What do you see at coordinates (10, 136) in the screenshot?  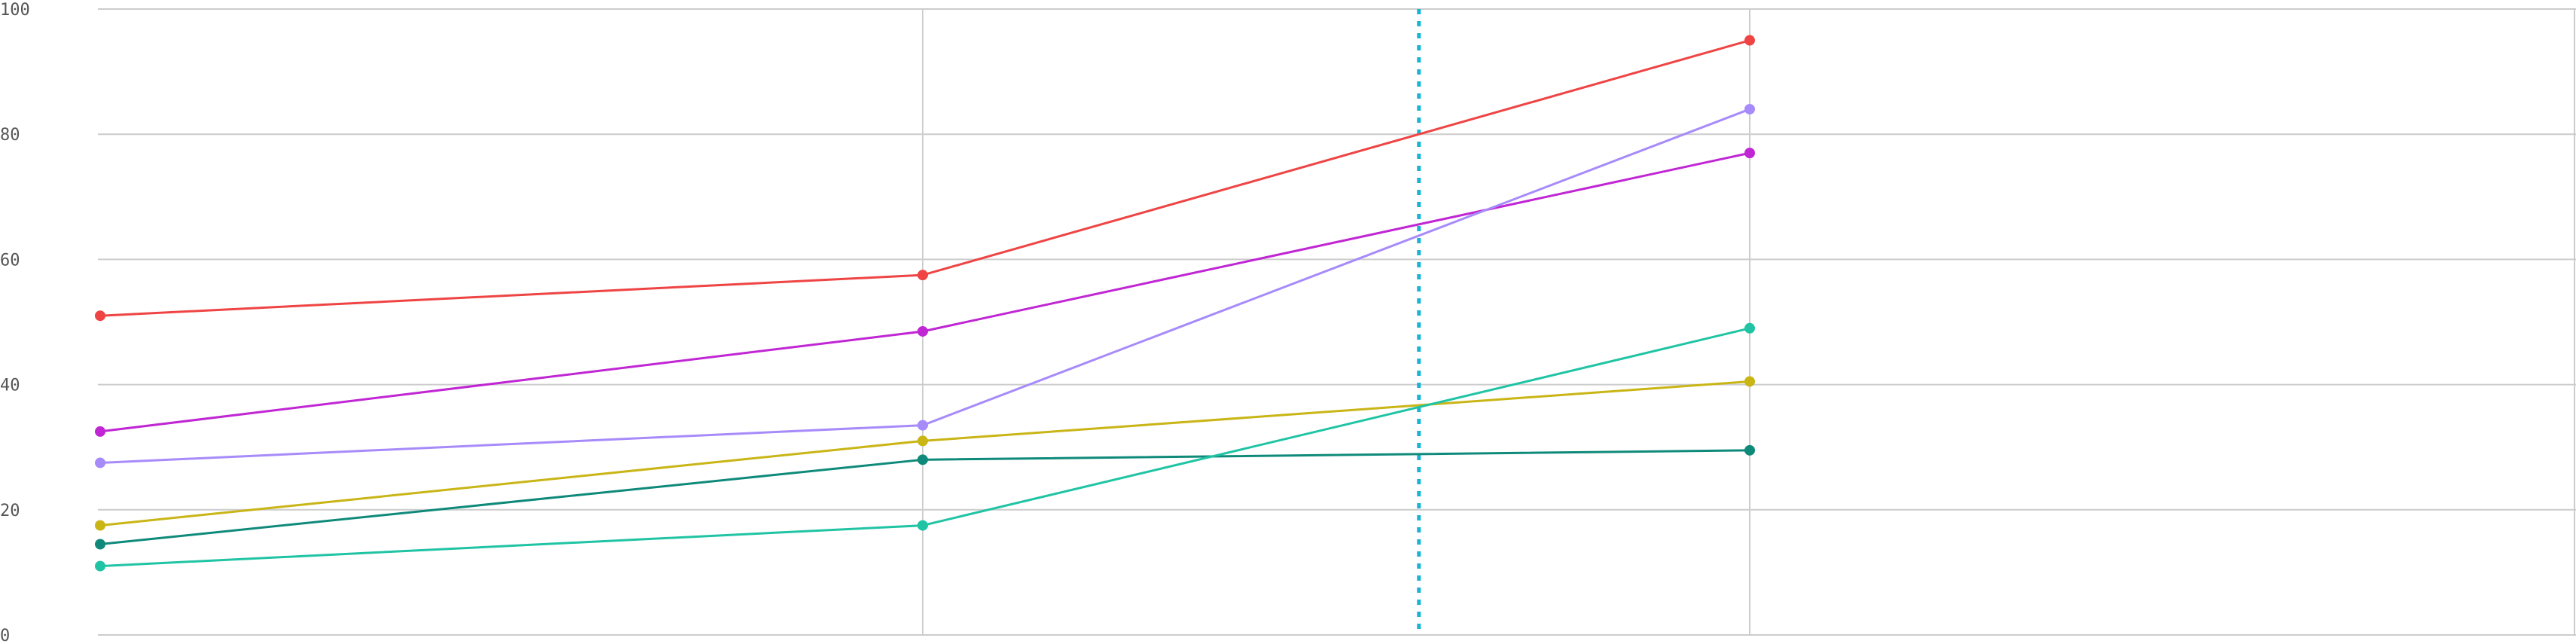 I see `y-tick-label-80: 80` at bounding box center [10, 136].